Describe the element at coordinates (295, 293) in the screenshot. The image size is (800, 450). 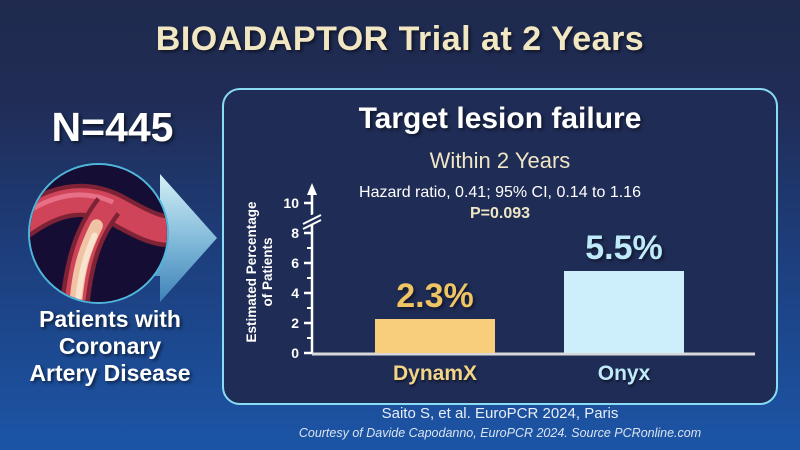
I see `svg-text: 4` at that location.